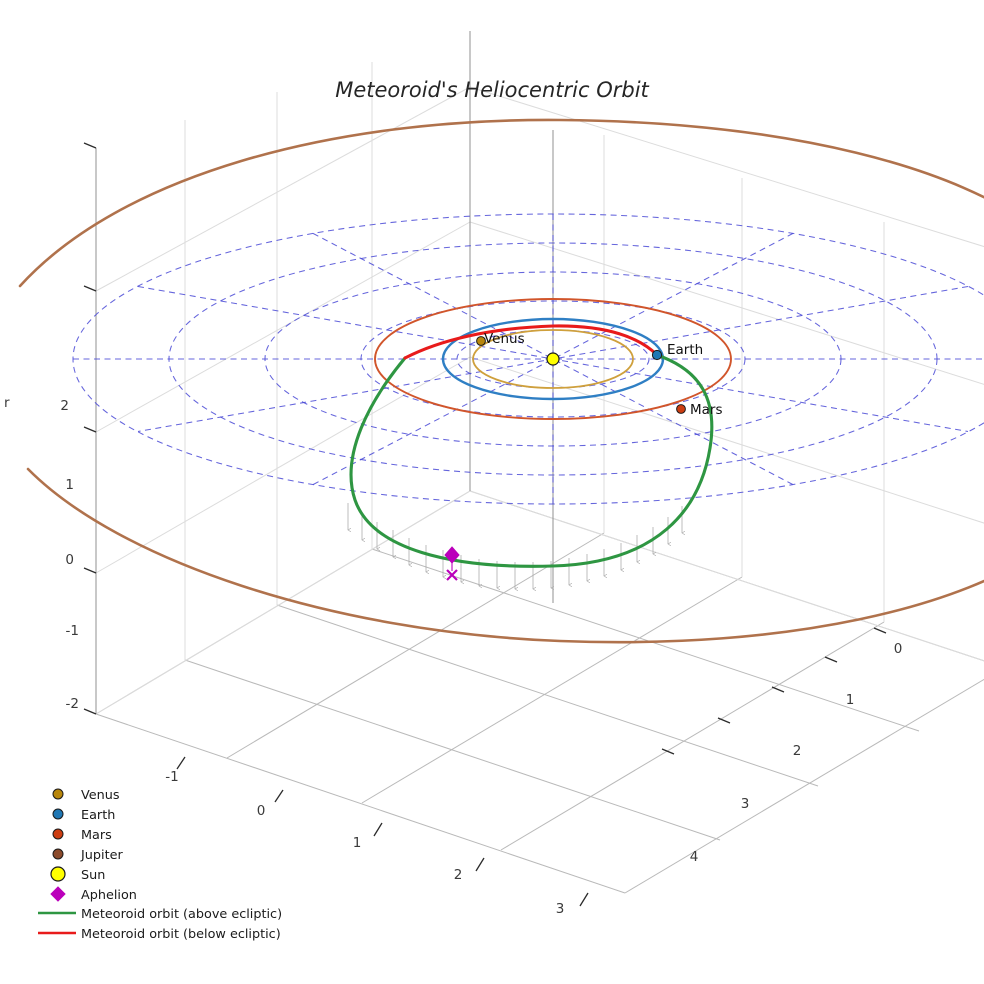 This screenshot has height=984, width=984. I want to click on aphelion-marker, so click(452, 563).